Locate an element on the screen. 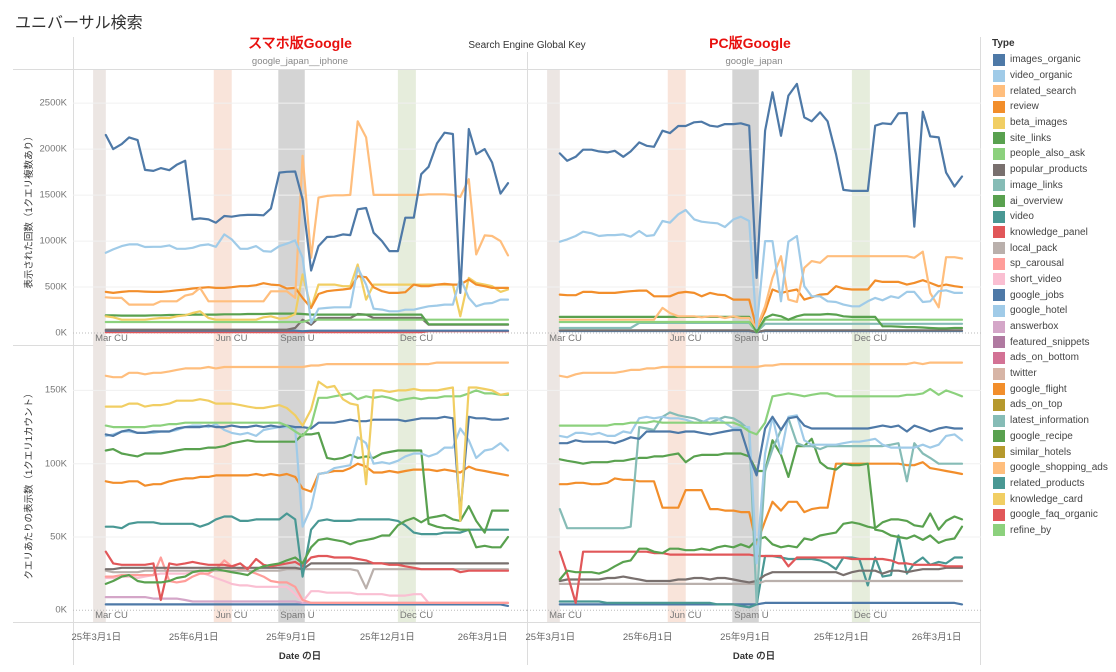 The height and width of the screenshot is (672, 1116). legend-label: people_also_ask is located at coordinates (1048, 154).